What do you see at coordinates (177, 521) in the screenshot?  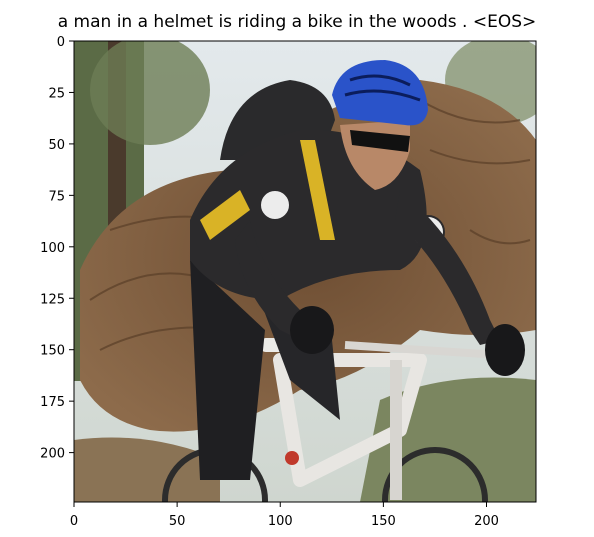 I see `x-tick-label: 50` at bounding box center [177, 521].